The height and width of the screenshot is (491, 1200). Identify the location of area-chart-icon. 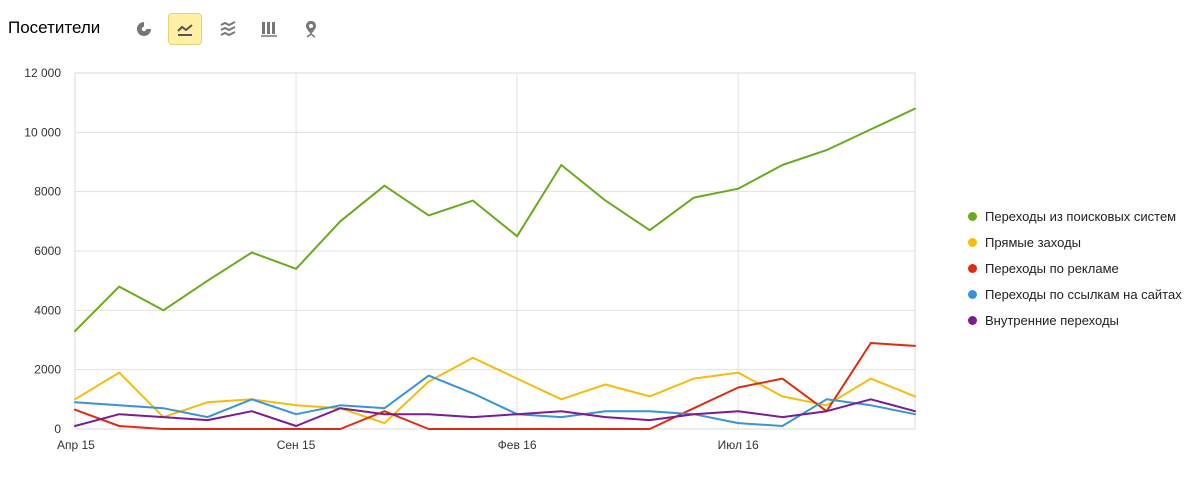
(228, 29).